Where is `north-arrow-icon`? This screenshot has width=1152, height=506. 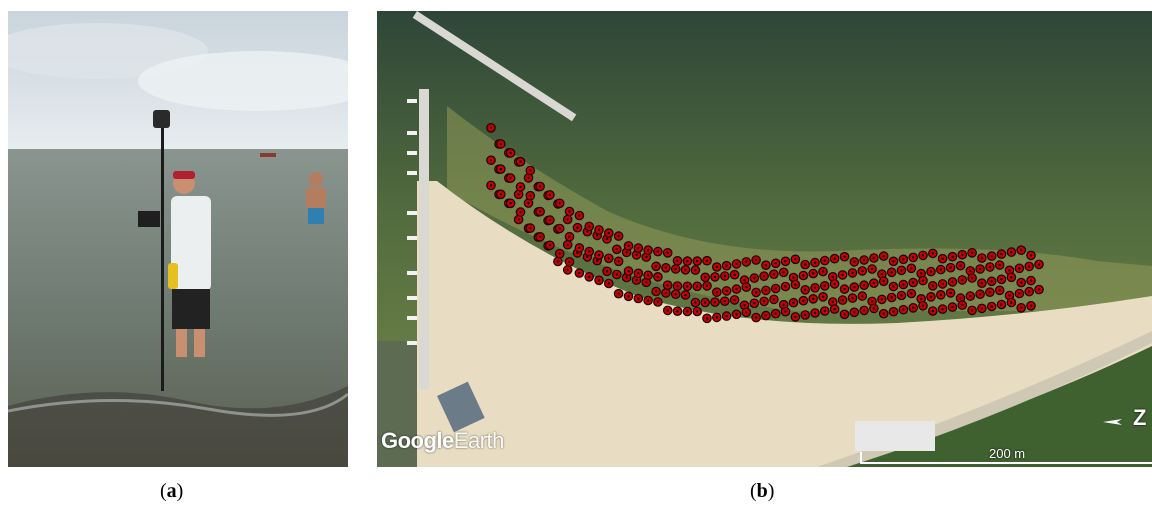 north-arrow-icon is located at coordinates (1112, 422).